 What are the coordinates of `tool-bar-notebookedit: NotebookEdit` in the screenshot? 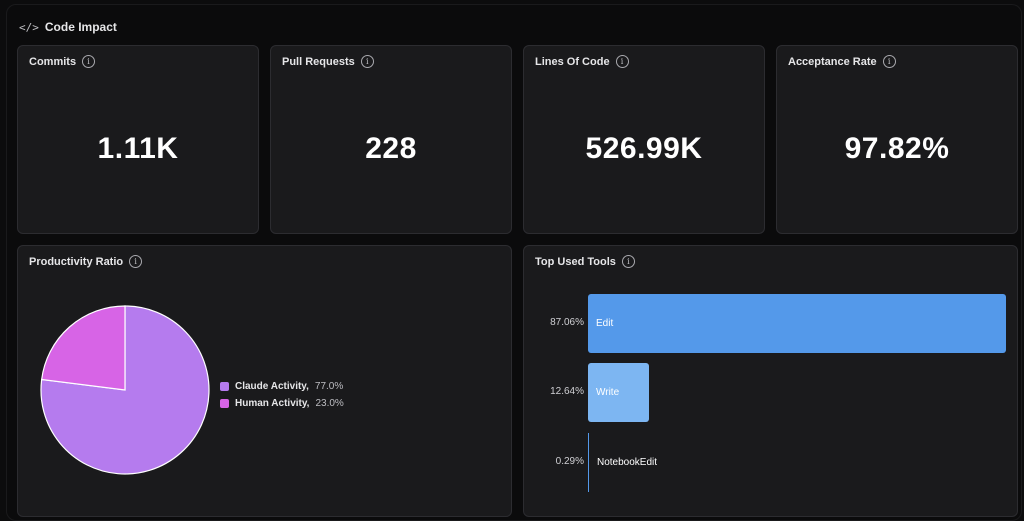 It's located at (622, 462).